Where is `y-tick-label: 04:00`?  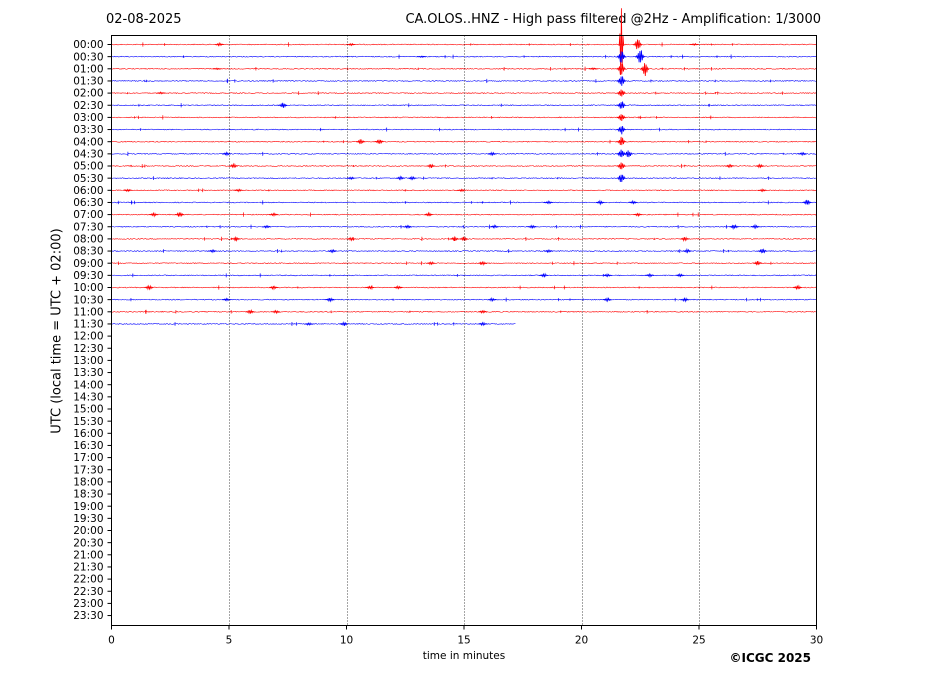
y-tick-label: 04:00 is located at coordinates (88, 142).